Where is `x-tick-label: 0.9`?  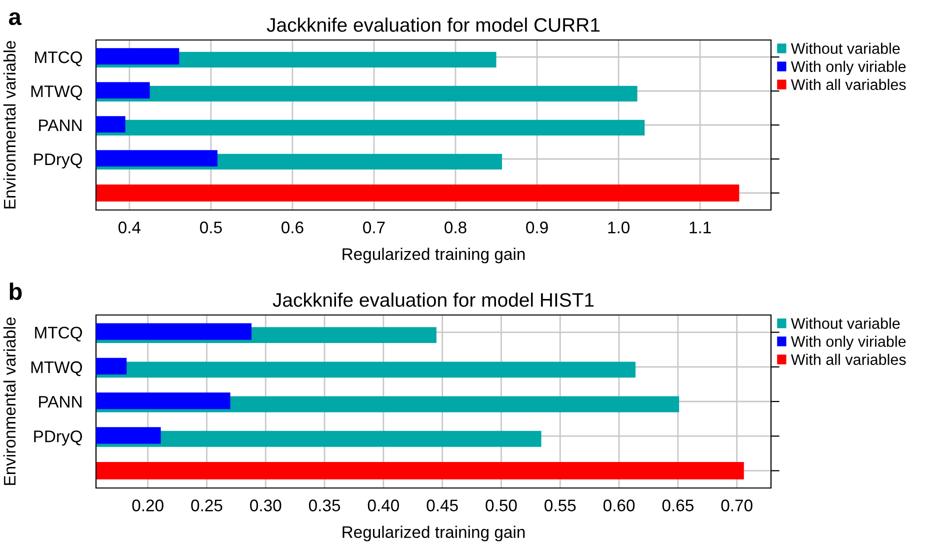
x-tick-label: 0.9 is located at coordinates (537, 228).